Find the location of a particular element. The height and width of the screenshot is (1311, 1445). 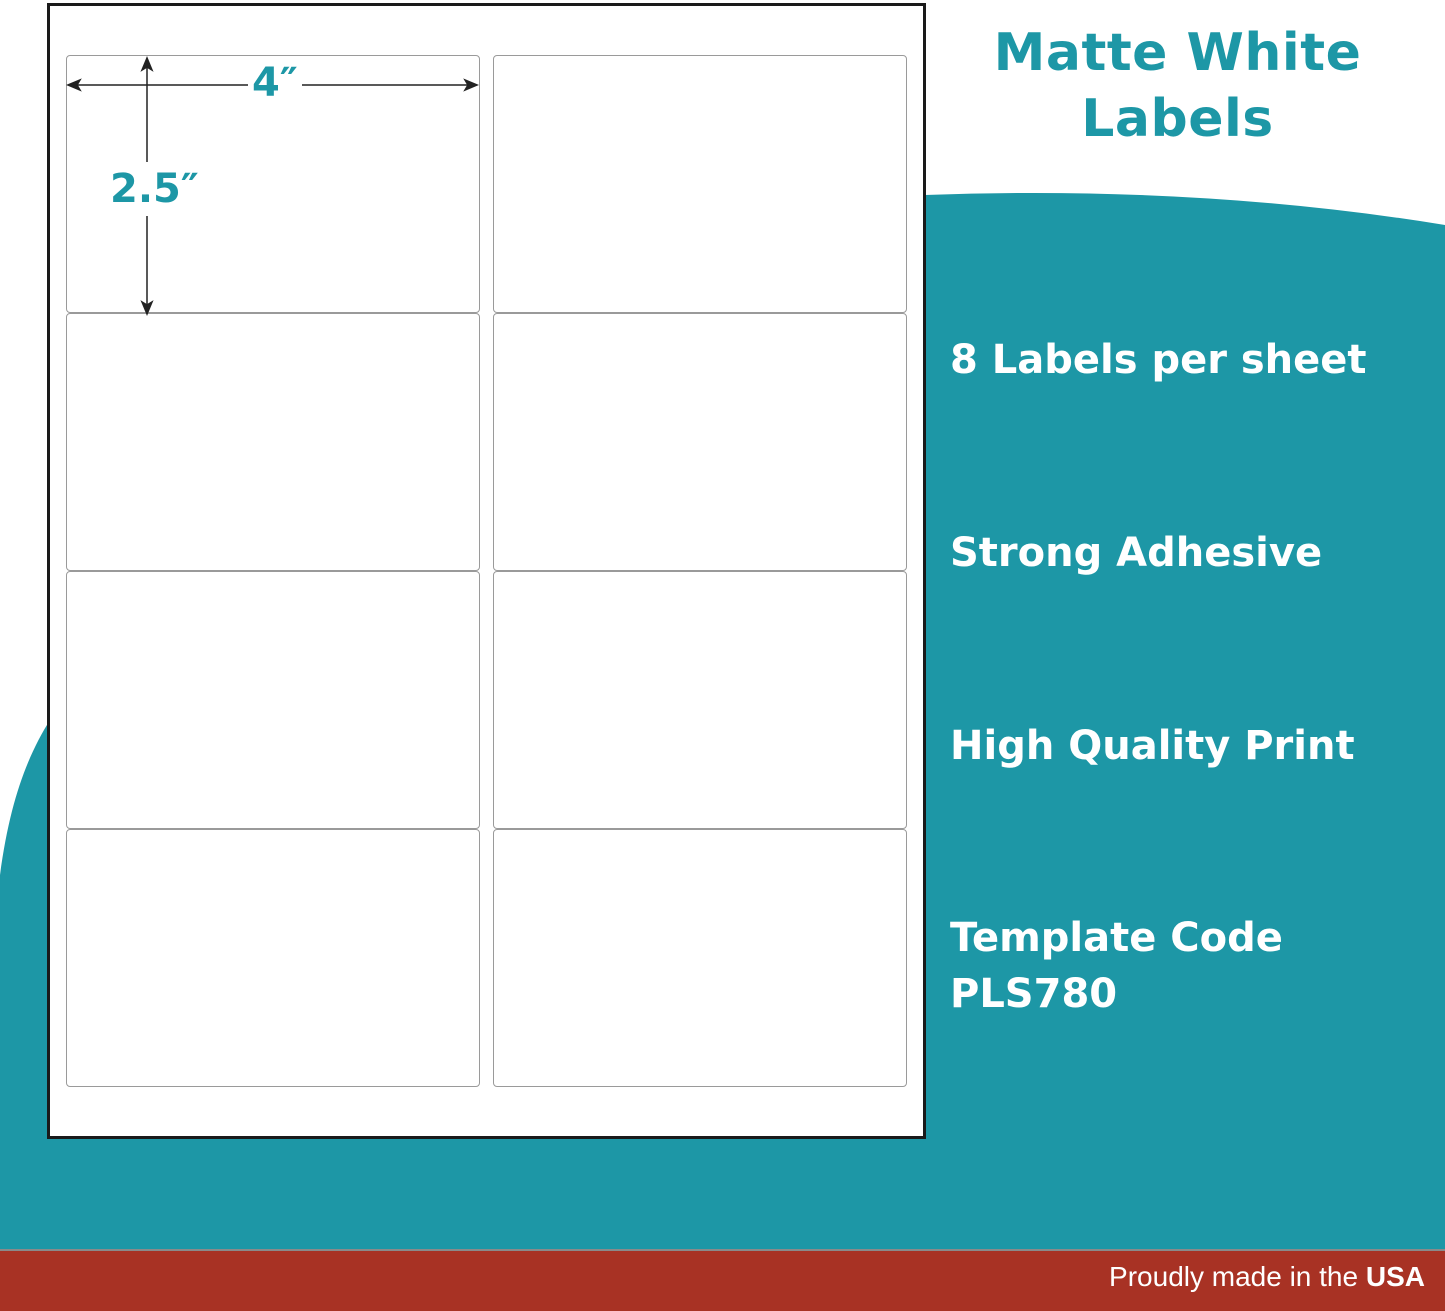

feature-adhesive: Strong Adhesive is located at coordinates (1136, 553).